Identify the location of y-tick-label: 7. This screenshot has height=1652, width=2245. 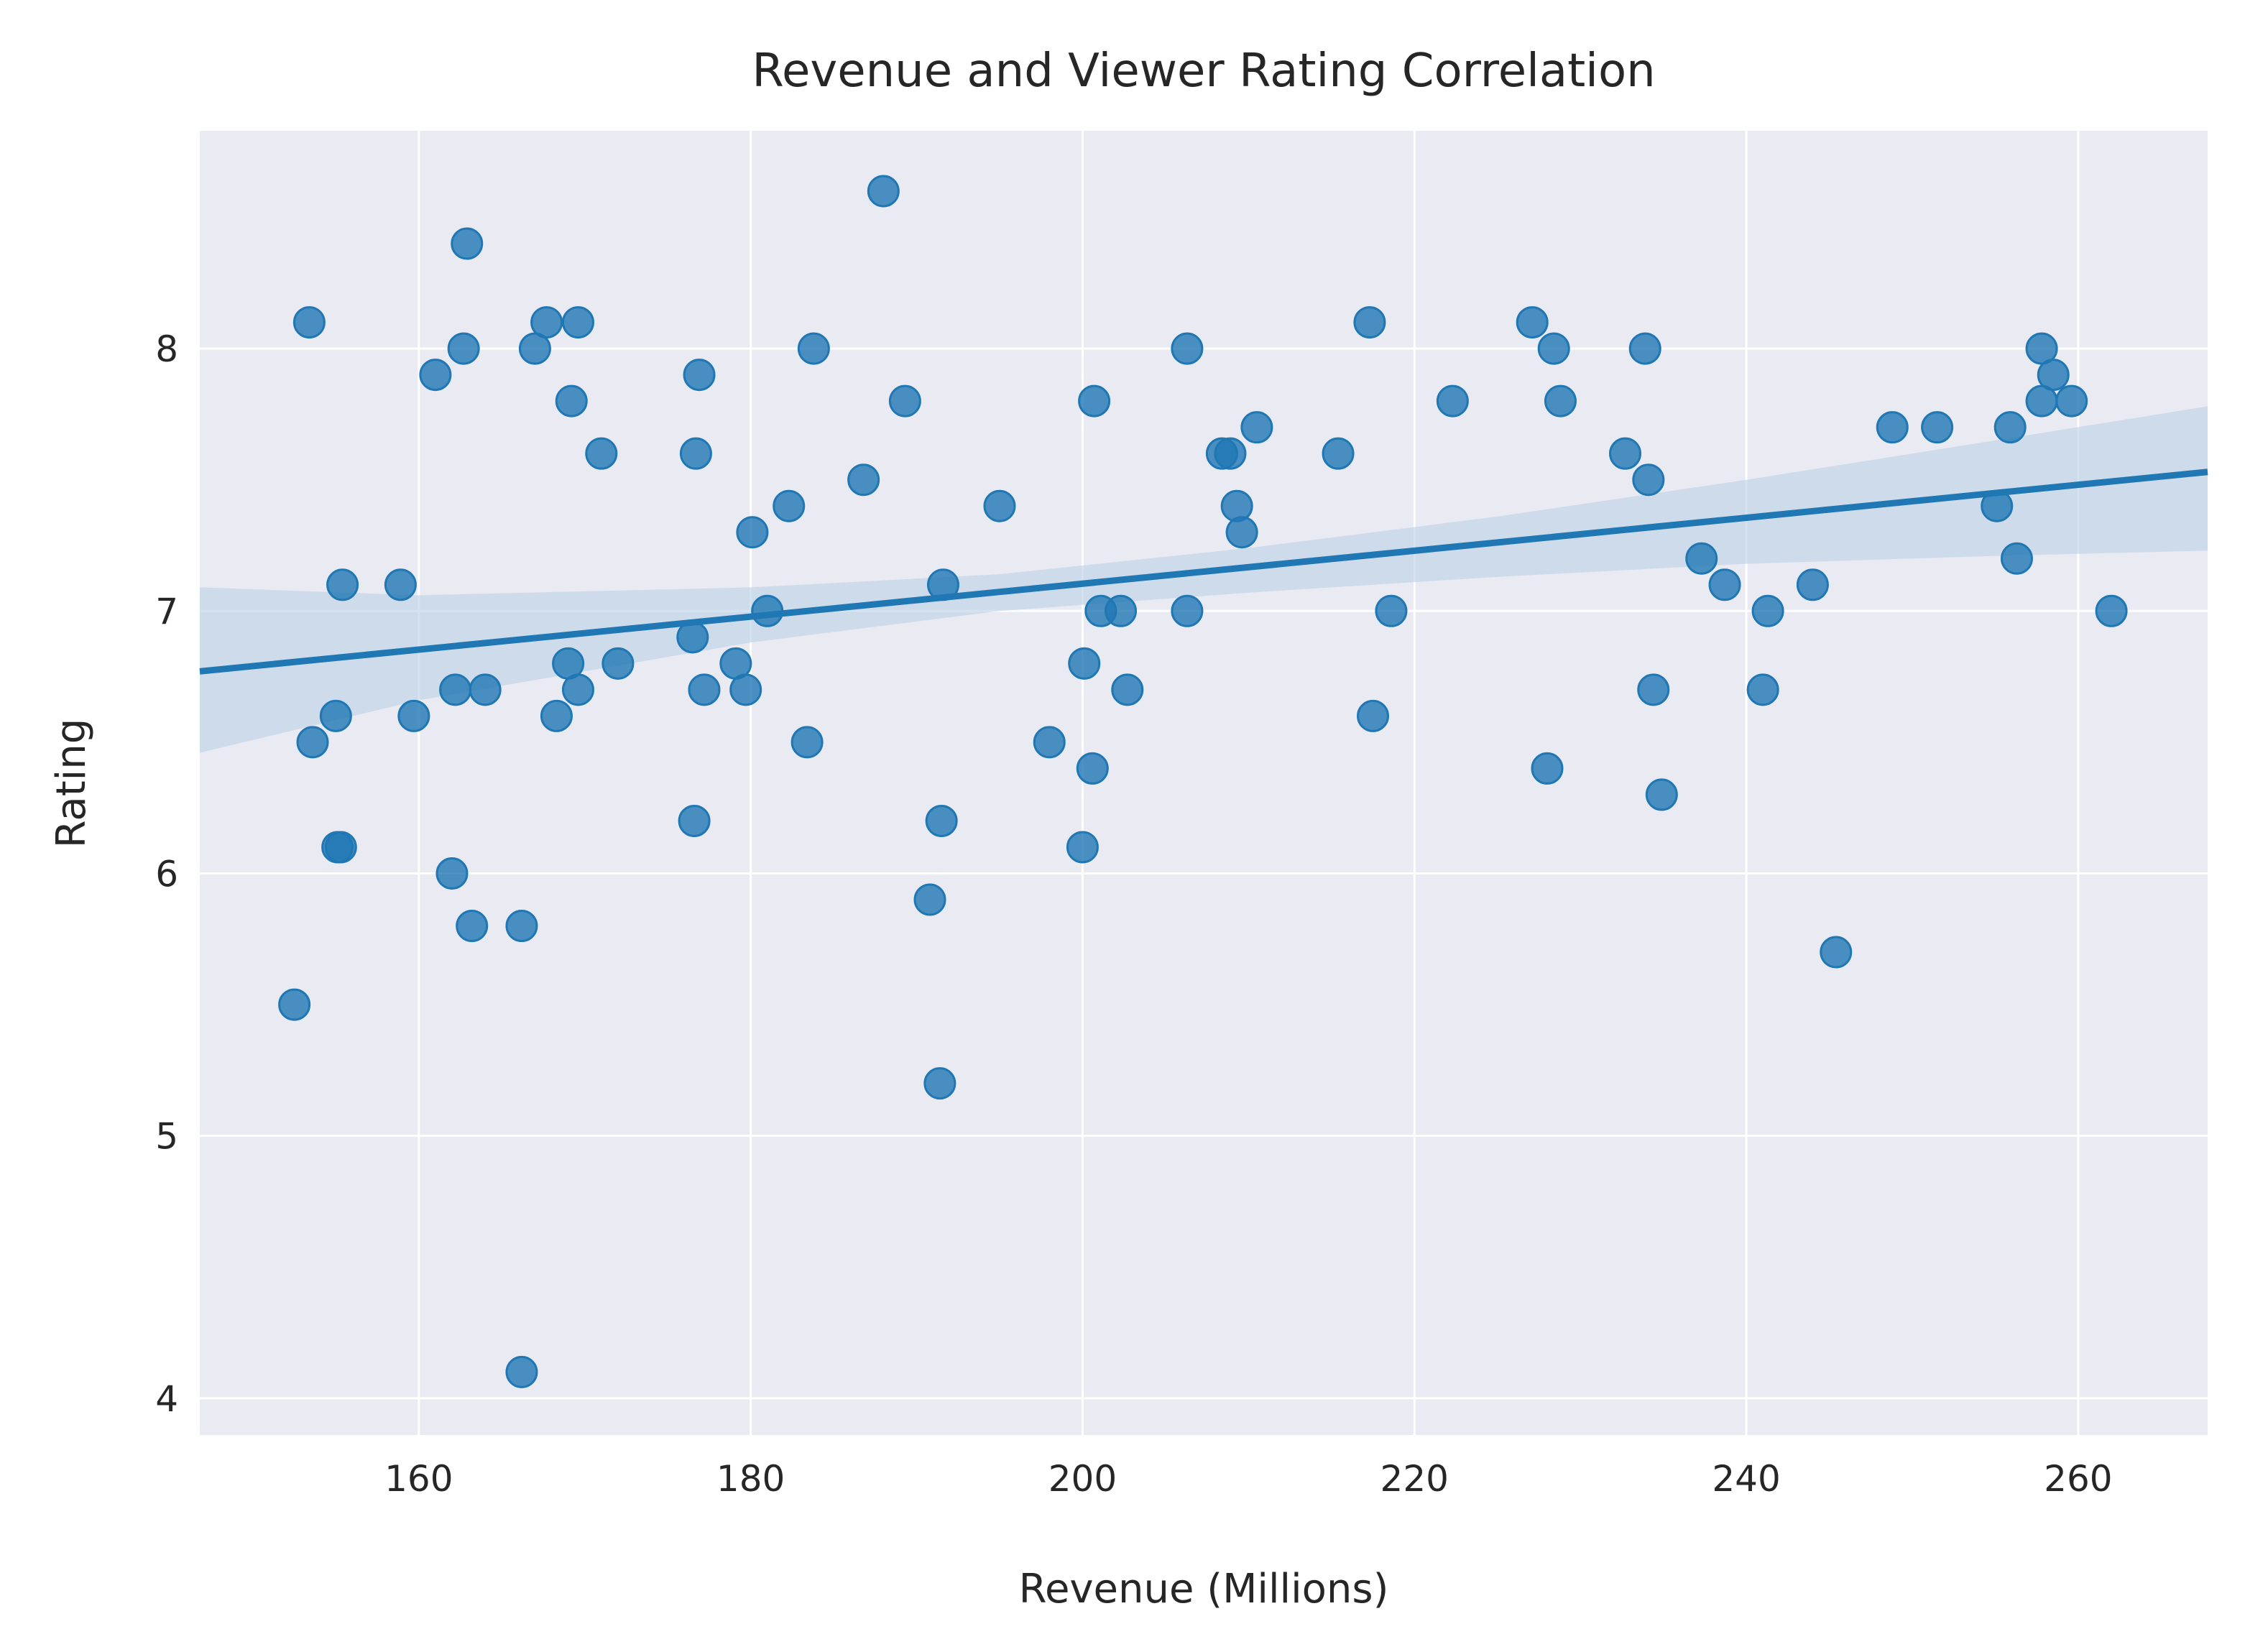
(167, 611).